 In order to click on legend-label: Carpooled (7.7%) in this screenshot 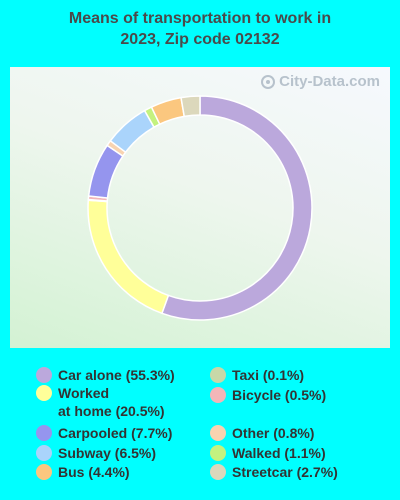, I will do `click(115, 433)`.